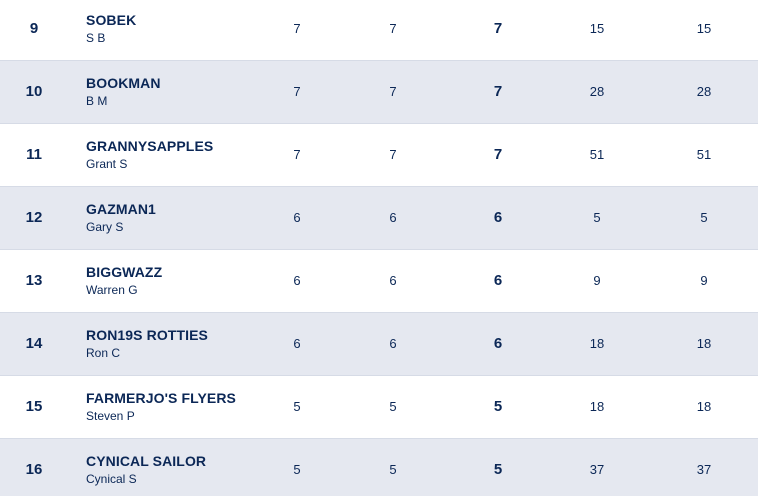 This screenshot has width=758, height=496. Describe the element at coordinates (111, 479) in the screenshot. I see `manager-name: Cynical S` at that location.